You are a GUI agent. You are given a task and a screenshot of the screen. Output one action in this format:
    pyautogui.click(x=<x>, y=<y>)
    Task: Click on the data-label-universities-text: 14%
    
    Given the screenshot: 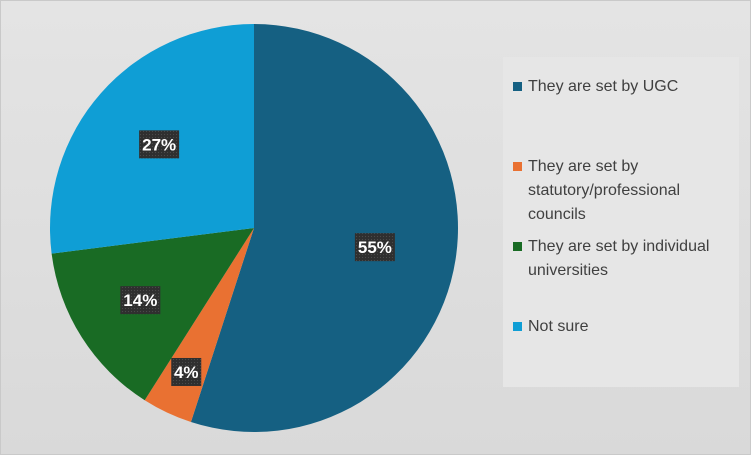 What is the action you would take?
    pyautogui.click(x=140, y=300)
    